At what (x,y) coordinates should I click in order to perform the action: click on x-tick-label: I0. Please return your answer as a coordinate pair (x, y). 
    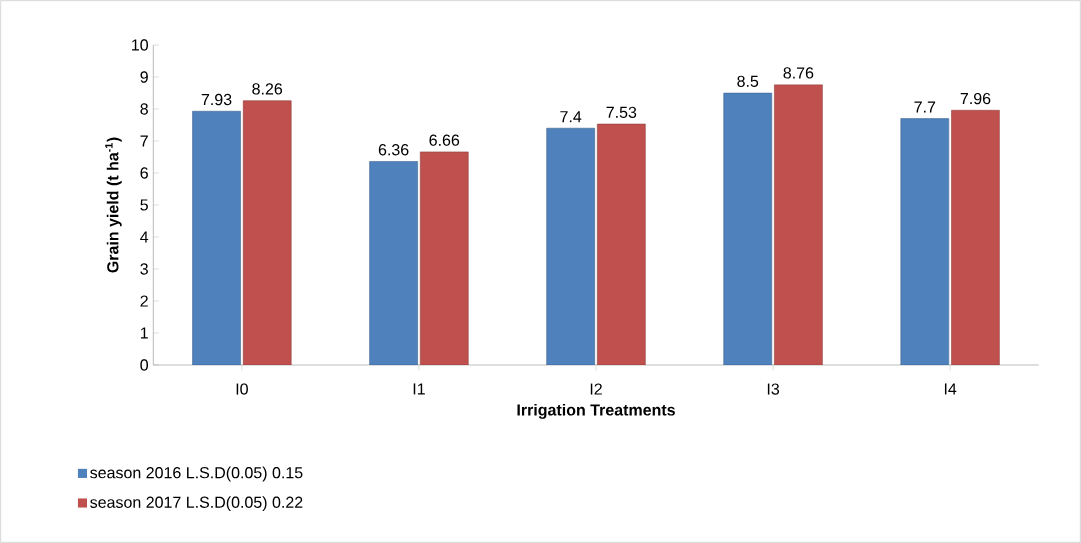
    Looking at the image, I should click on (242, 389).